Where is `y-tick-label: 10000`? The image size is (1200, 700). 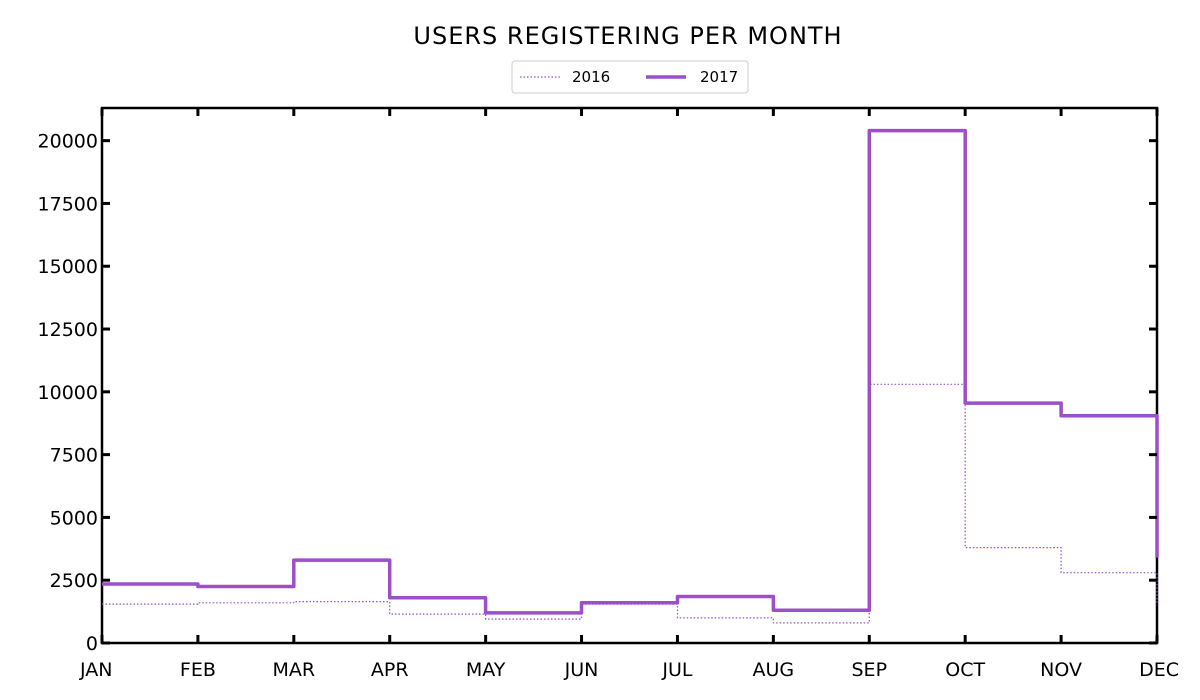 y-tick-label: 10000 is located at coordinates (68, 393).